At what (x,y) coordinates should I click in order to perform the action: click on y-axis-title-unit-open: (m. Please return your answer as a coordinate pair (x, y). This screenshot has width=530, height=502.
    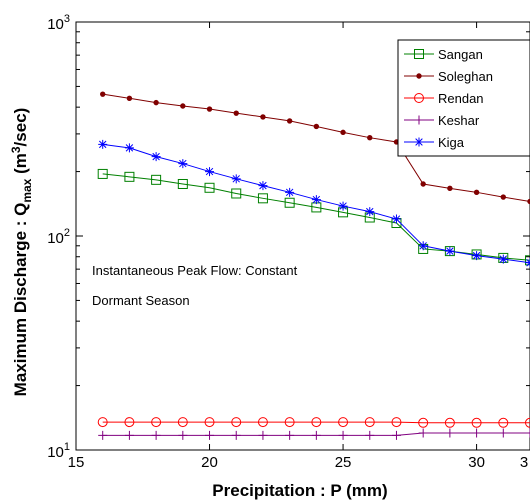
    Looking at the image, I should click on (20, 166).